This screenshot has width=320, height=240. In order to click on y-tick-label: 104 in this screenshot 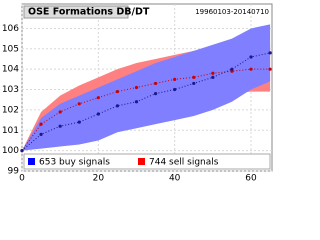, I will do `click(10, 70)`.